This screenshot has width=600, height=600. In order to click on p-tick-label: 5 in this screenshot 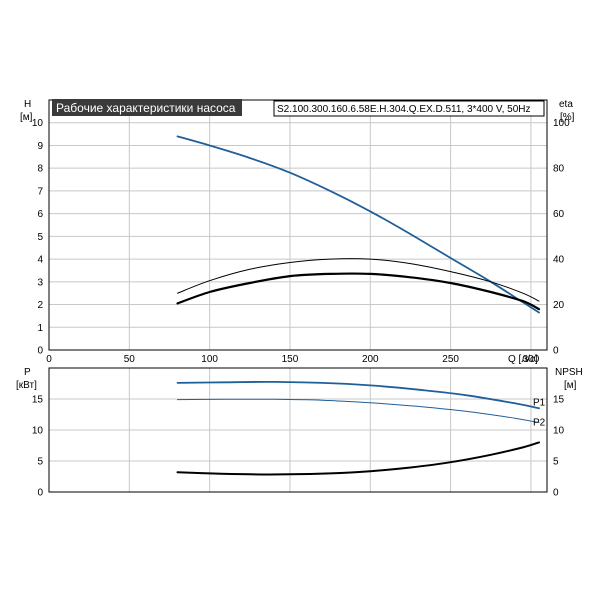, I will do `click(40, 462)`.